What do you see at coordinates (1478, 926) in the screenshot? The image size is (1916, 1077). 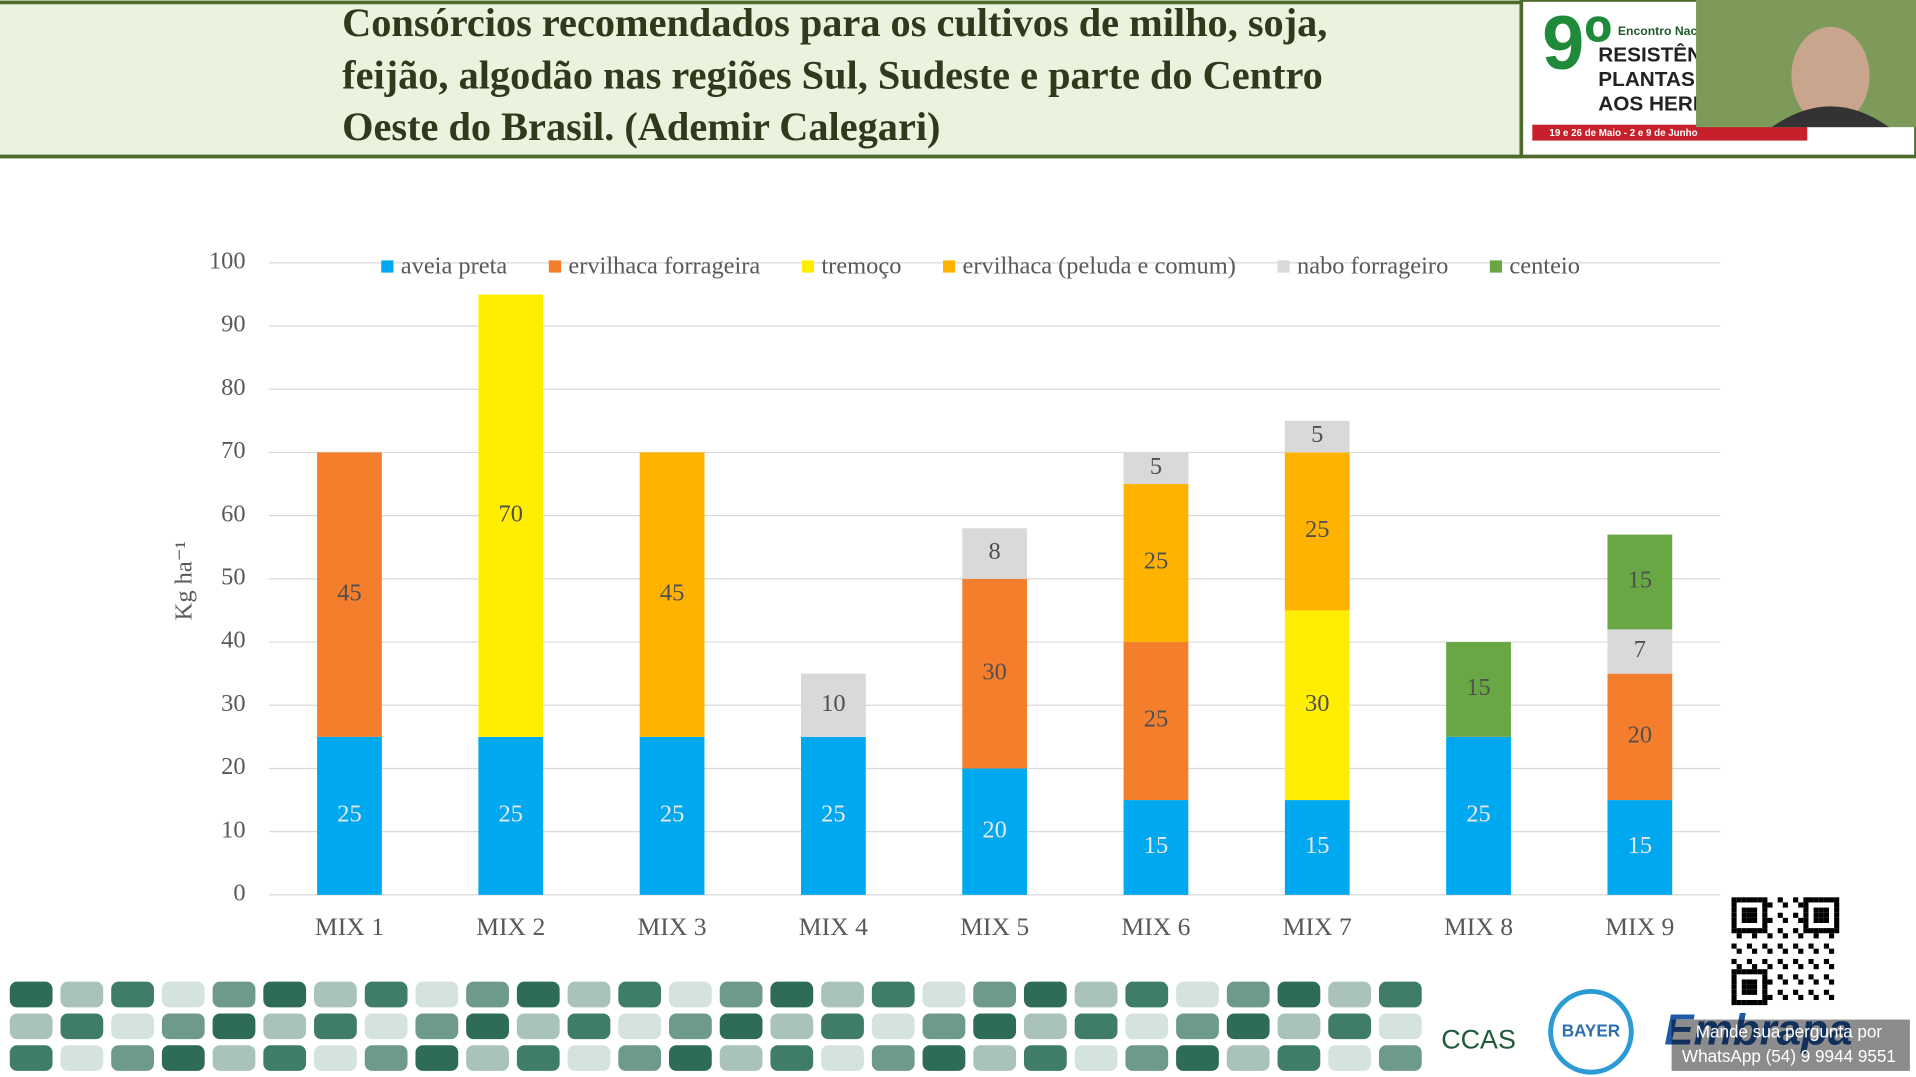 I see `x-tick-label: MIX 8` at bounding box center [1478, 926].